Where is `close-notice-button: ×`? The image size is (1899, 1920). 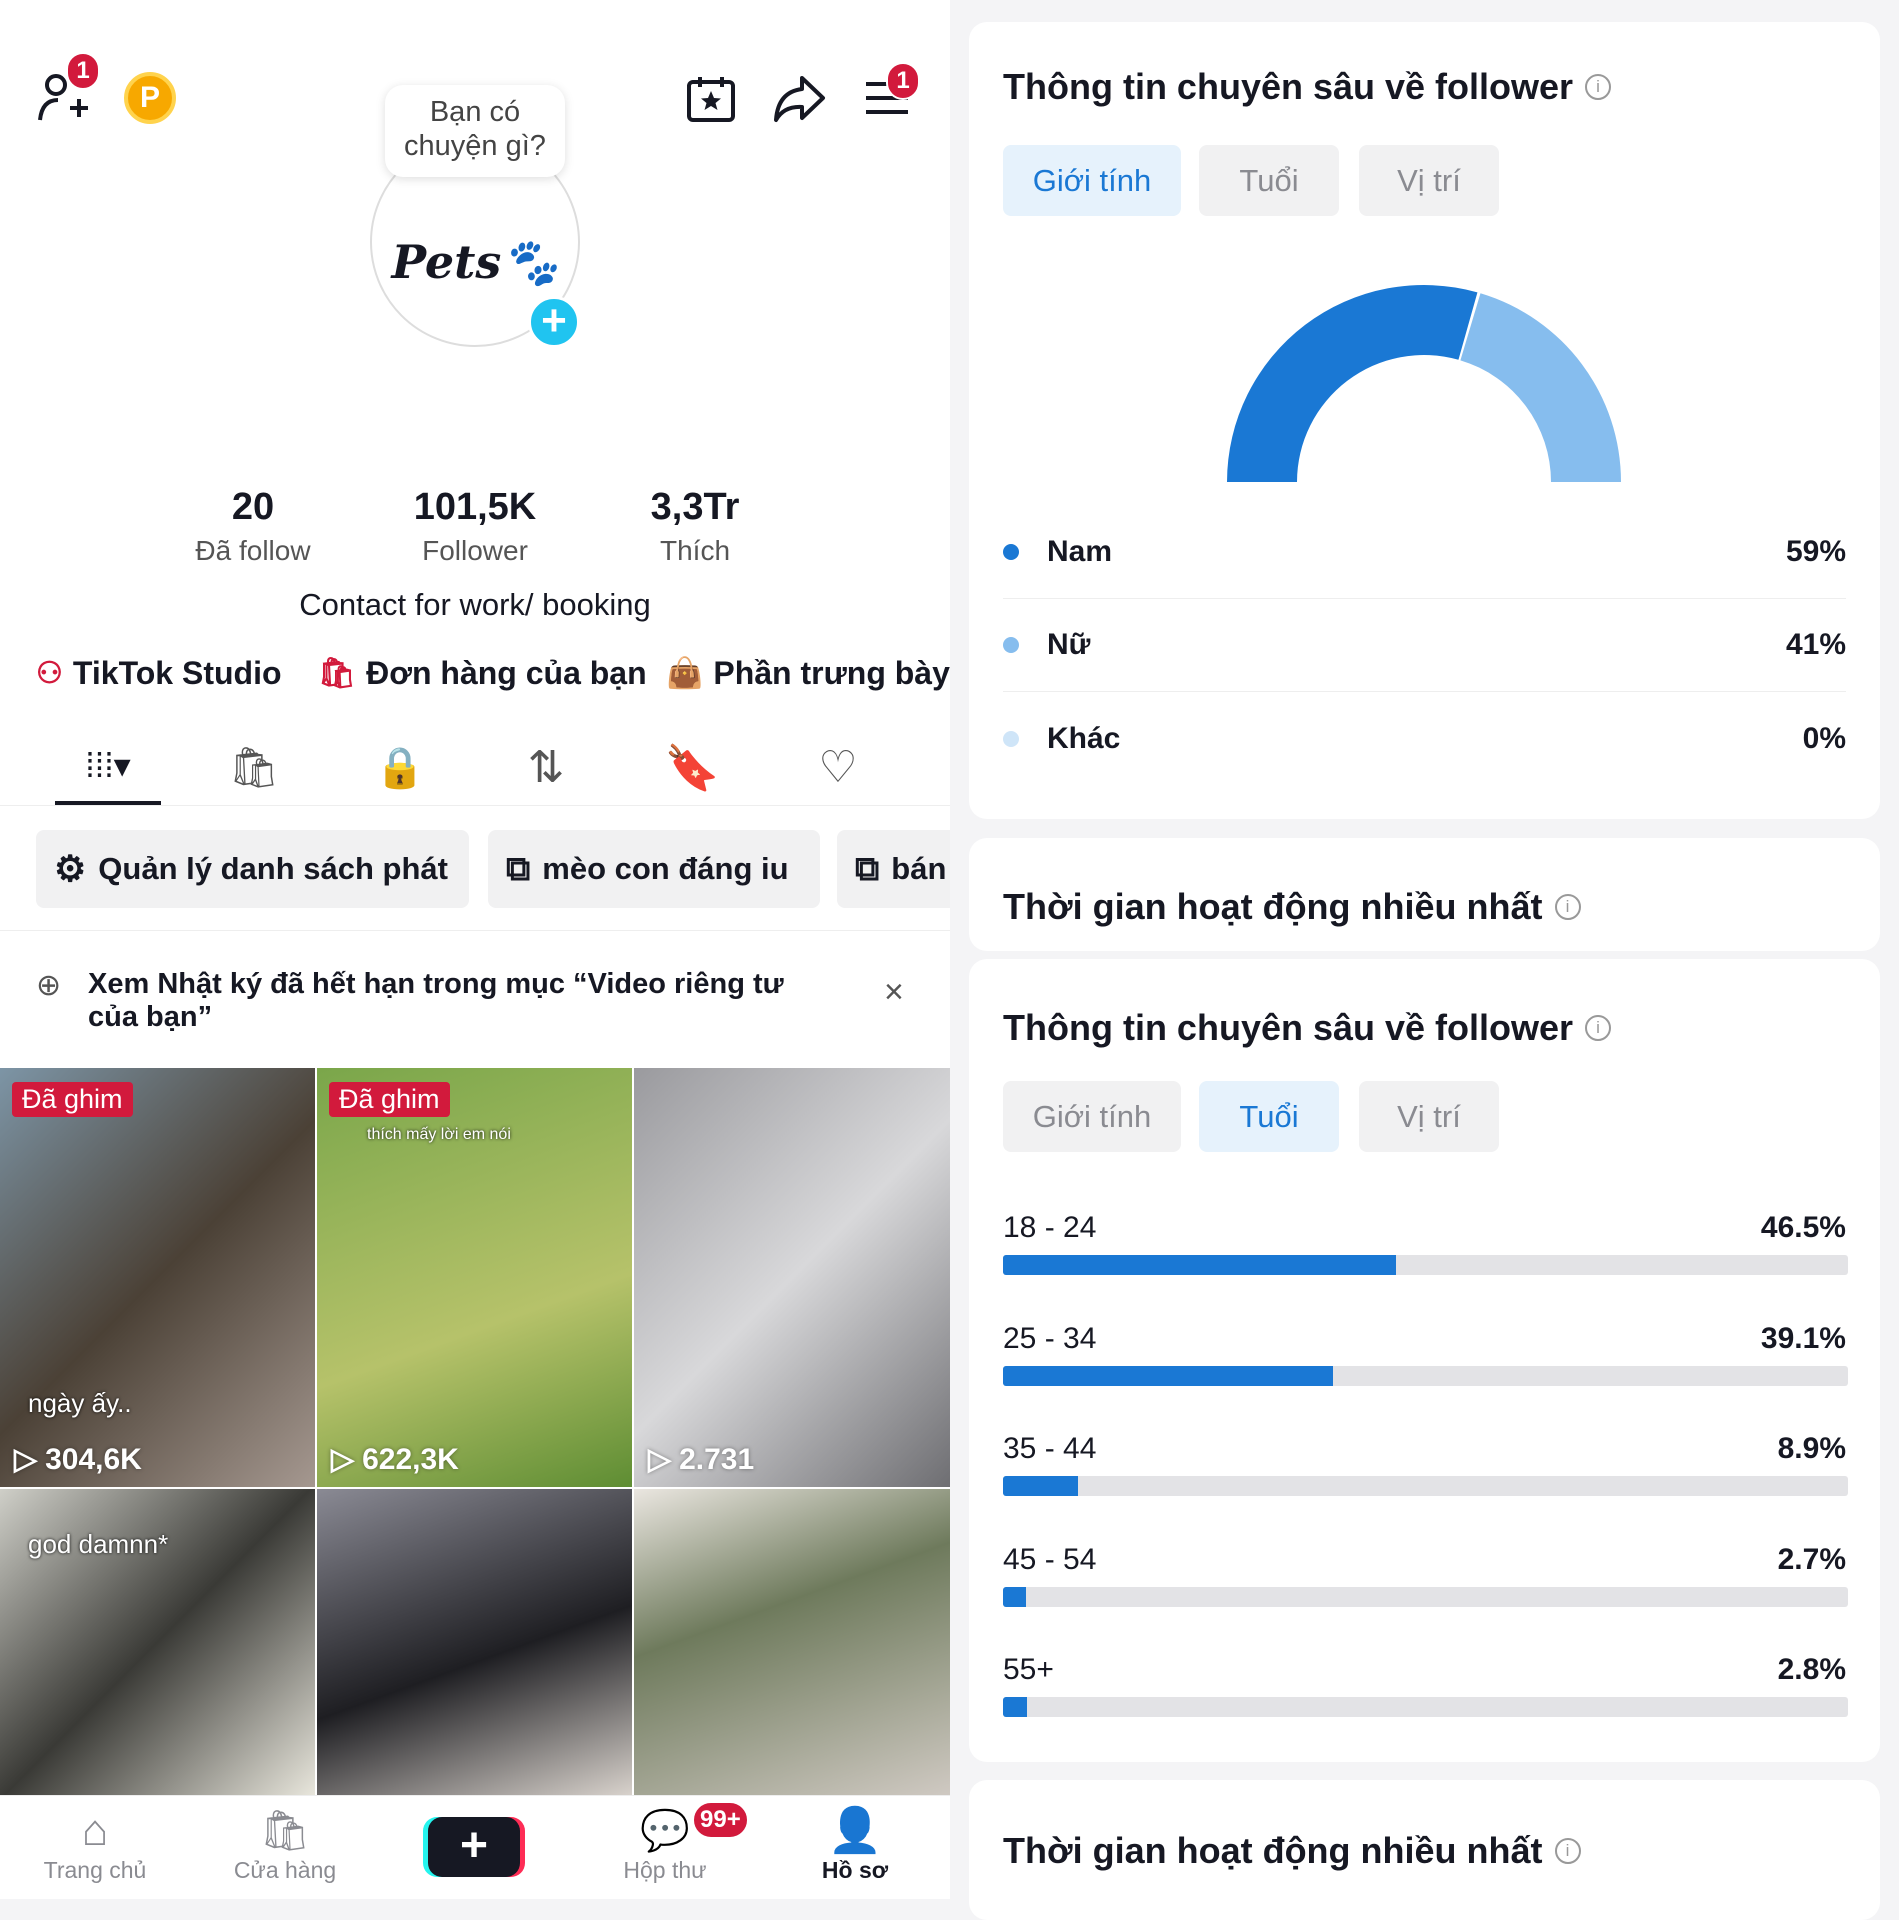 close-notice-button: × is located at coordinates (894, 992).